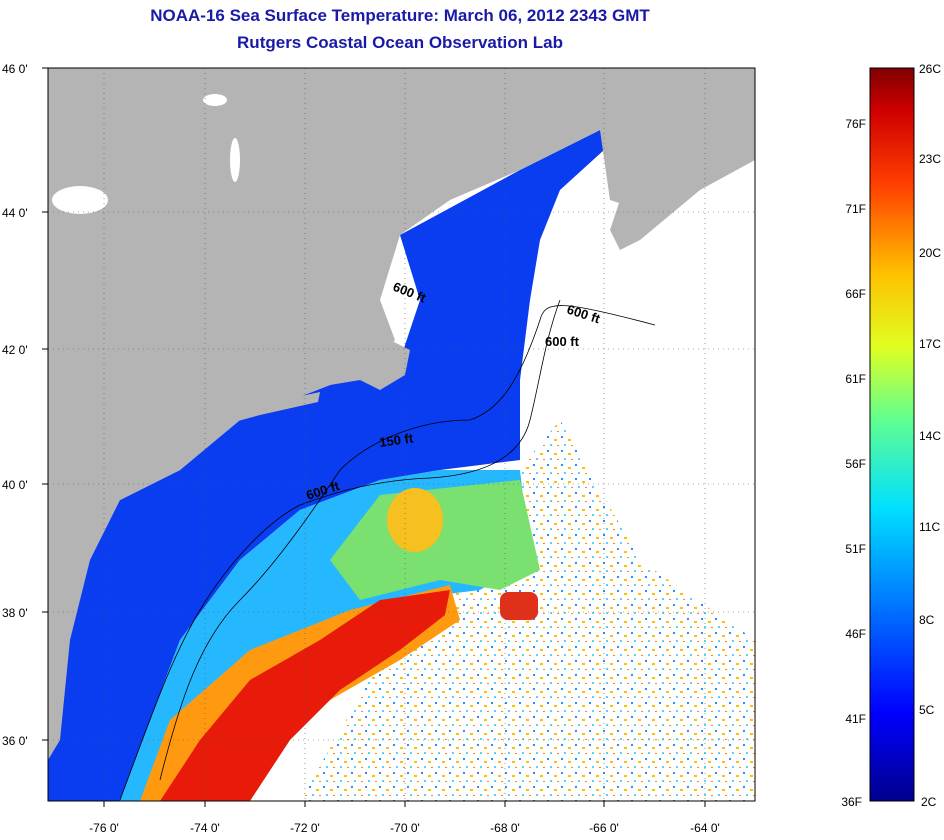 Image resolution: width=944 pixels, height=840 pixels. Describe the element at coordinates (855, 124) in the screenshot. I see `colorbar-fahrenheit-label: 76F` at that location.